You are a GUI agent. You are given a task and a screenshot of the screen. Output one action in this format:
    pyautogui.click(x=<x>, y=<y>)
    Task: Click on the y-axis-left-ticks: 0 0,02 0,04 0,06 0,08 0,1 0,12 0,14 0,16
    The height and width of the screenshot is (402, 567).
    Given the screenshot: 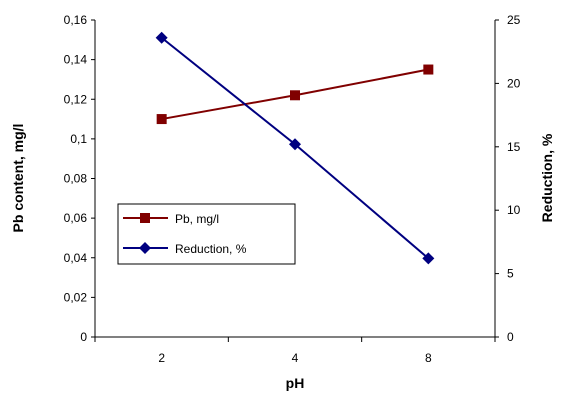 What is the action you would take?
    pyautogui.click(x=79, y=178)
    